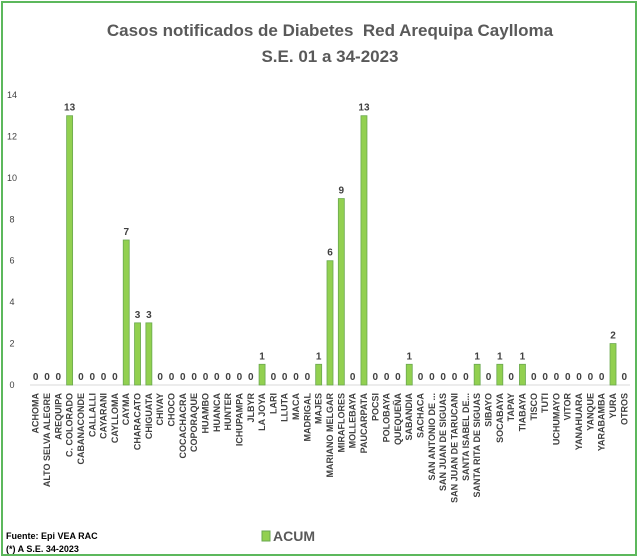 Image resolution: width=639 pixels, height=558 pixels. What do you see at coordinates (534, 407) in the screenshot?
I see `x-tick-label: TISCO` at bounding box center [534, 407].